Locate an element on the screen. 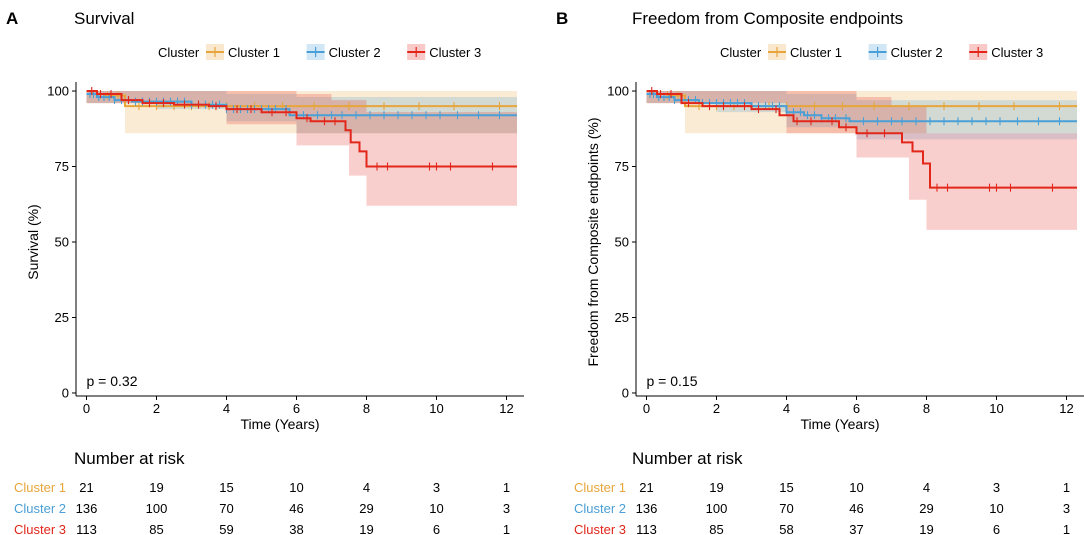 The image size is (1084, 535). legend-label: Cluster 2 is located at coordinates (917, 52).